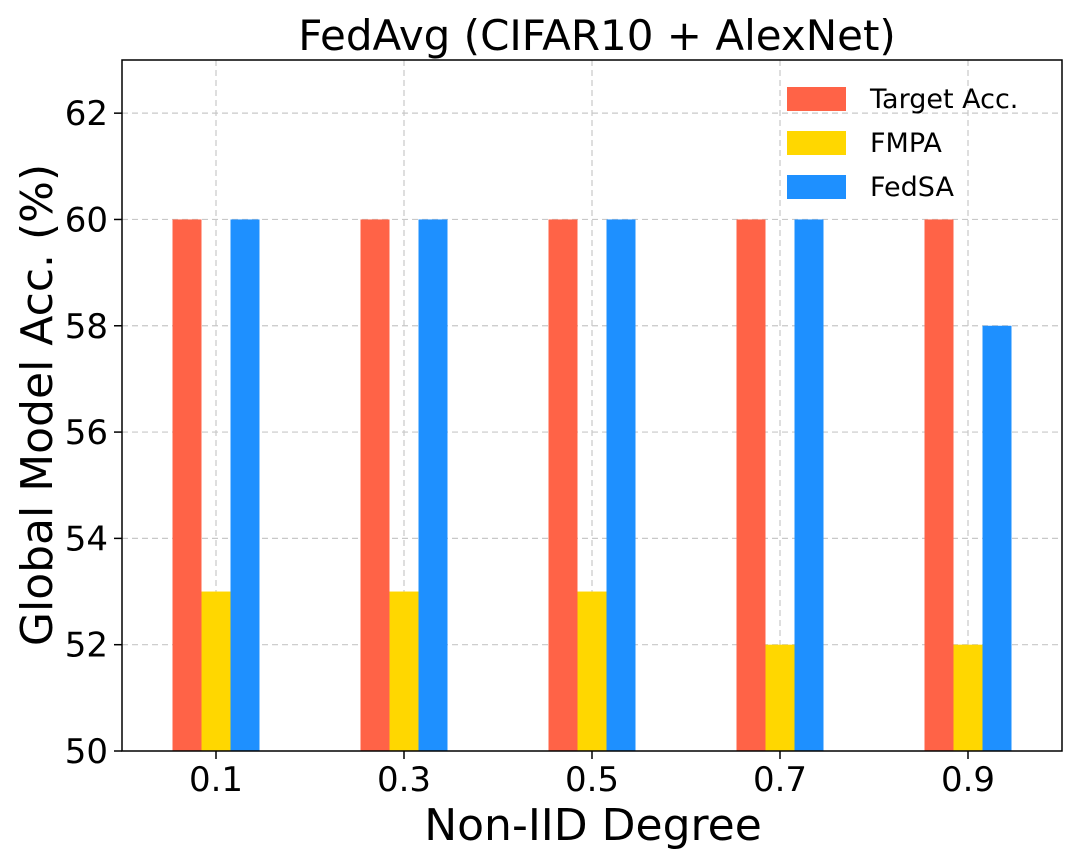 Image resolution: width=1080 pixels, height=864 pixels. I want to click on x-axis-ticks: 0.1 0.3 0.5 0.7 0.9, so click(592, 775).